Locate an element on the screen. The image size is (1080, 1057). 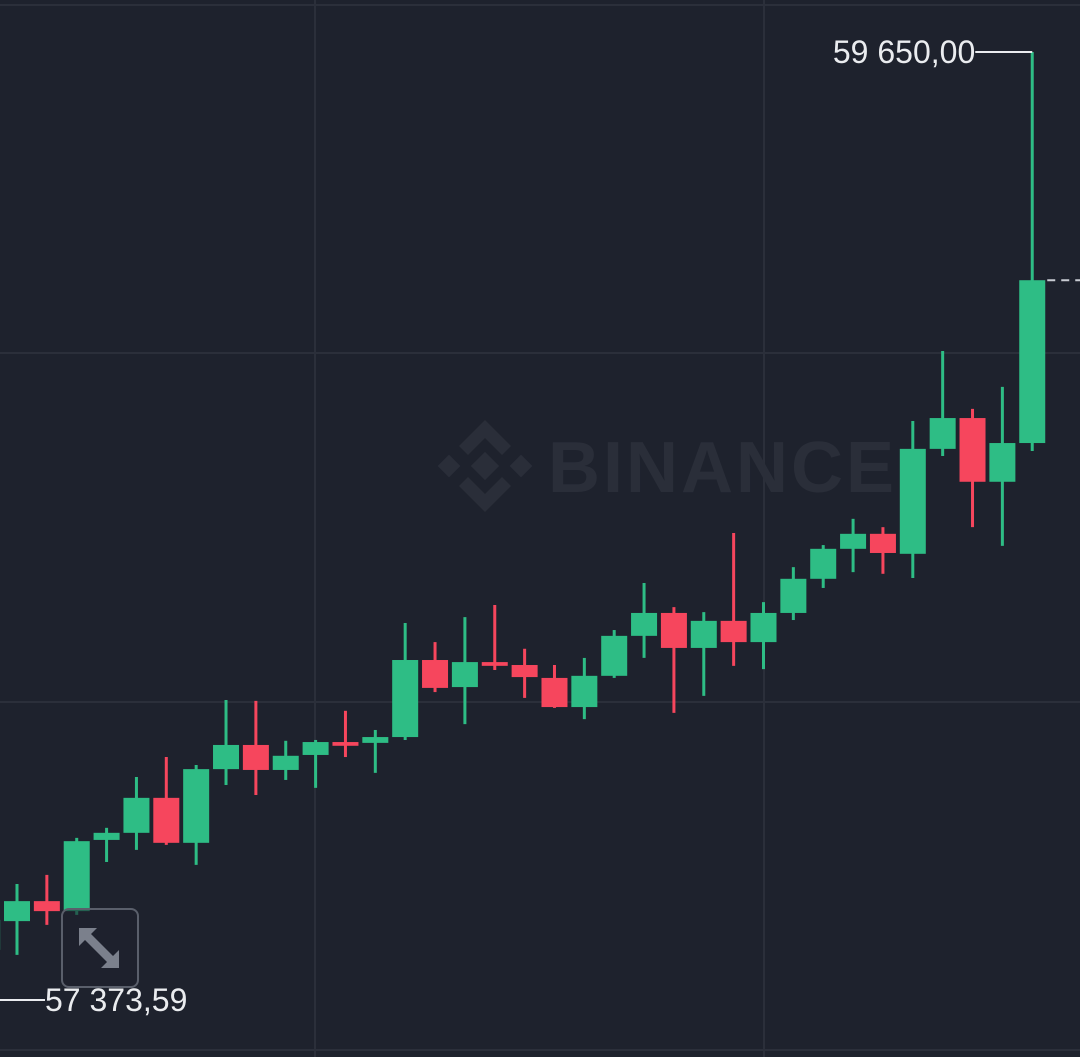
low-marker: 57 373,59 is located at coordinates (93, 1000).